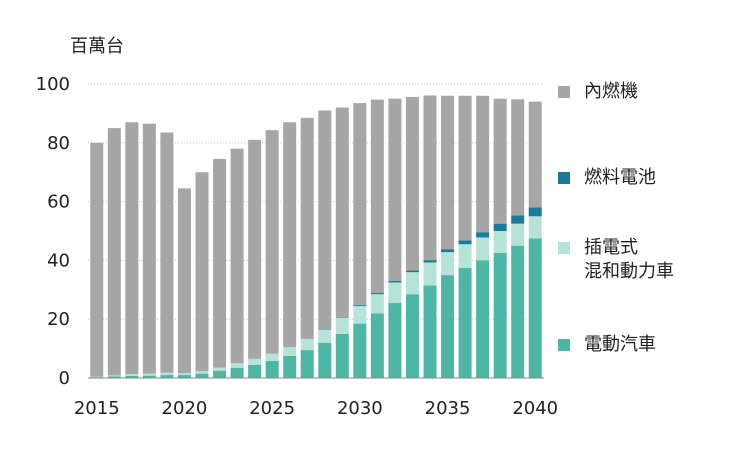 This screenshot has width=740, height=475. What do you see at coordinates (272, 408) in the screenshot?
I see `x-tick-label: 2025` at bounding box center [272, 408].